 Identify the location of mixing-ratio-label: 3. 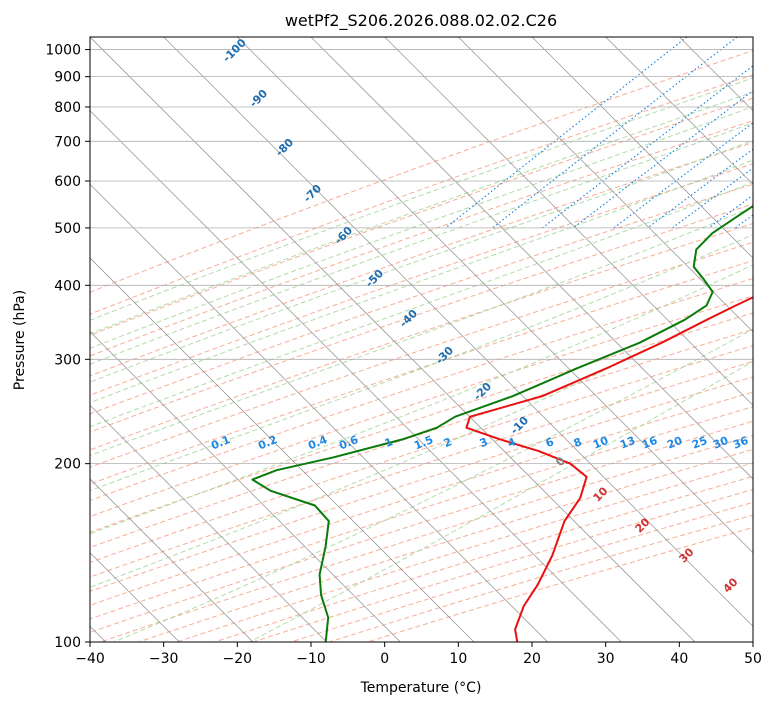
(484, 442).